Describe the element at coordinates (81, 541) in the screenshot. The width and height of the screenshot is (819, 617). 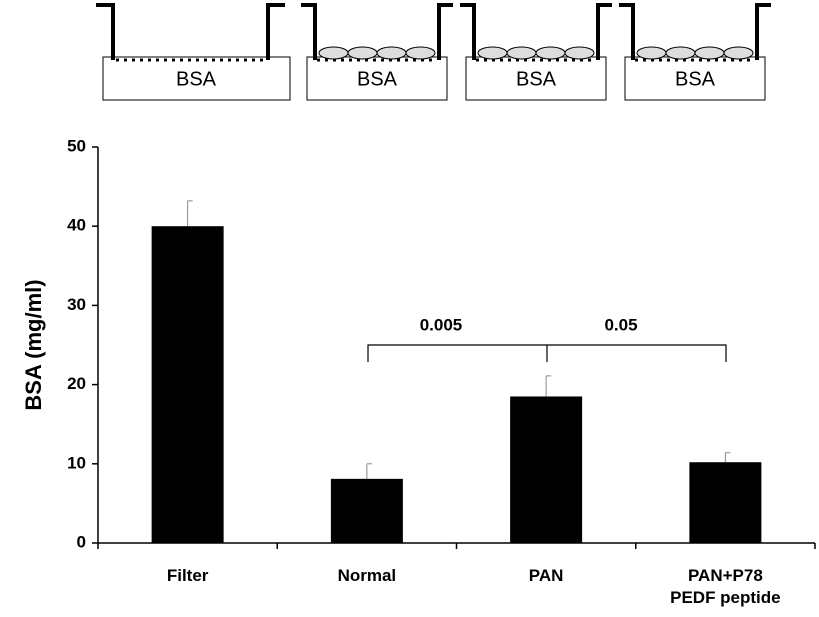
I see `y-tick-label: 0` at that location.